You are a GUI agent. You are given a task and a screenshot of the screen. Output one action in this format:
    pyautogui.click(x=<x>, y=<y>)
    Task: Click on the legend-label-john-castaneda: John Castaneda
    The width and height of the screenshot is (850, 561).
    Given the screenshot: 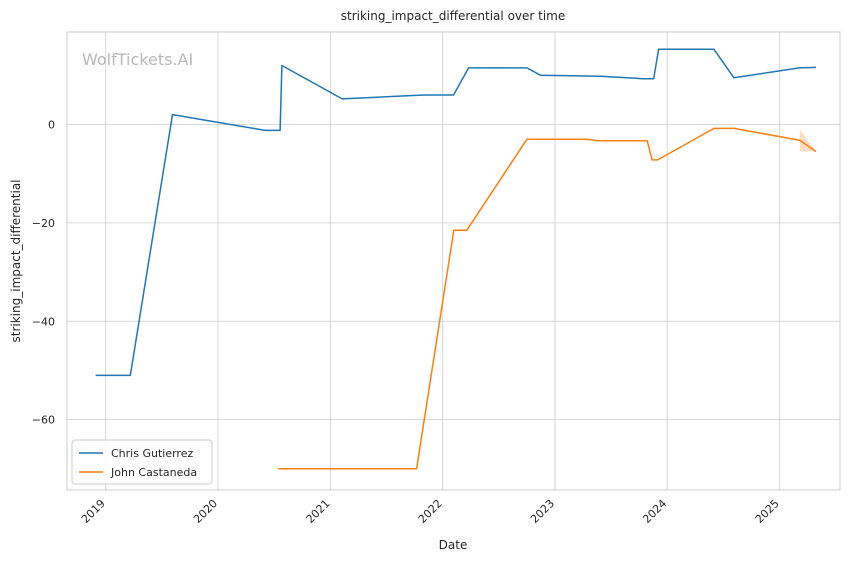 What is the action you would take?
    pyautogui.click(x=153, y=472)
    